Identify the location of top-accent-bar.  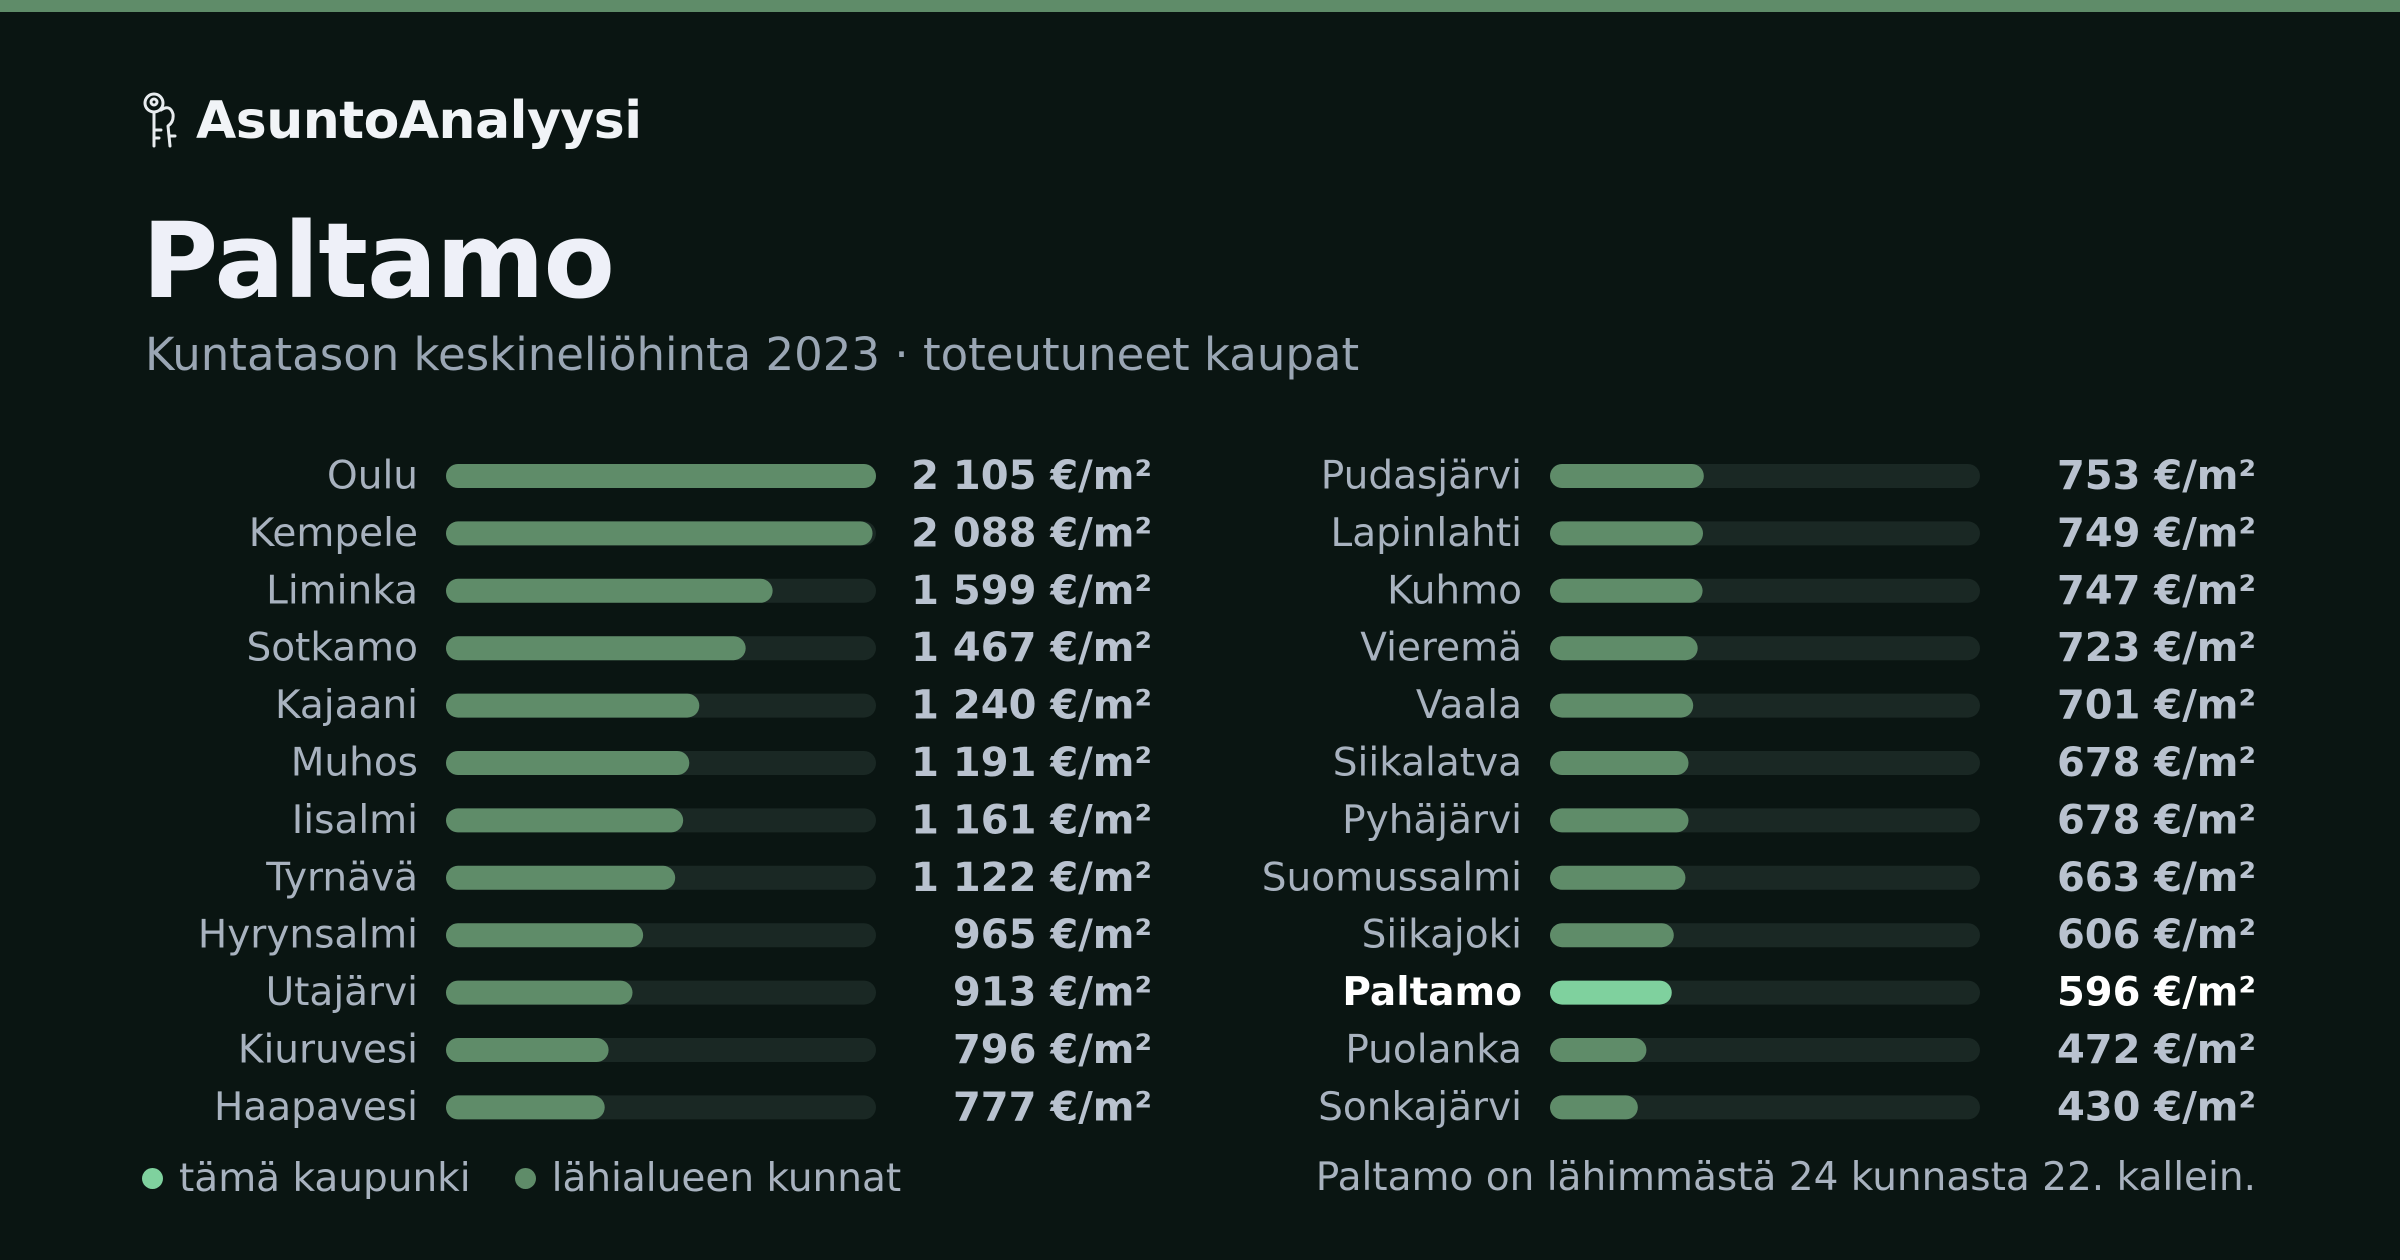
(1200, 6).